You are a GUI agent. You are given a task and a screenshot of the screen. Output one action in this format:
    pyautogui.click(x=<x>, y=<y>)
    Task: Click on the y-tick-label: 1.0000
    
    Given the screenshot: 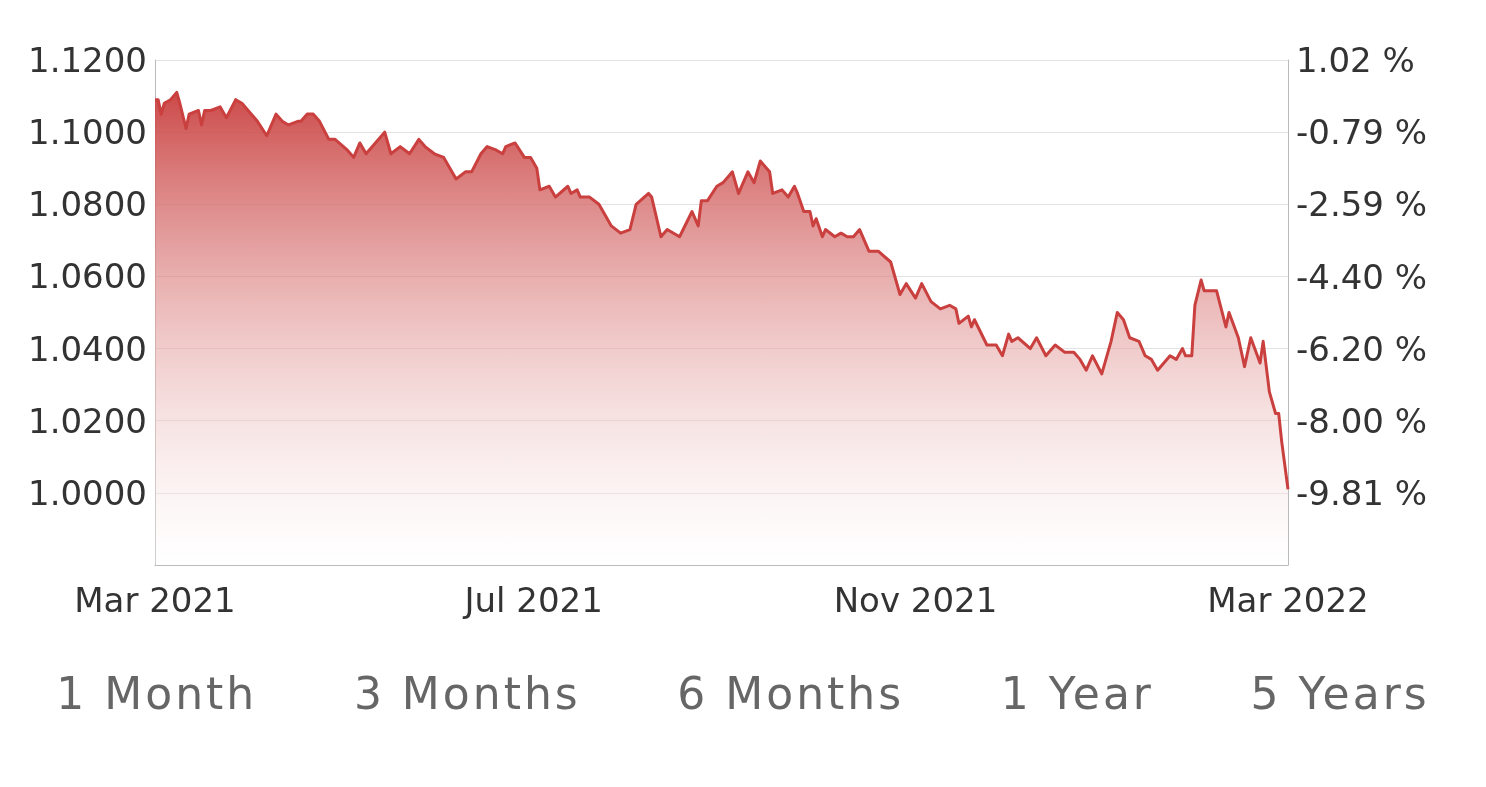 What is the action you would take?
    pyautogui.click(x=87, y=492)
    